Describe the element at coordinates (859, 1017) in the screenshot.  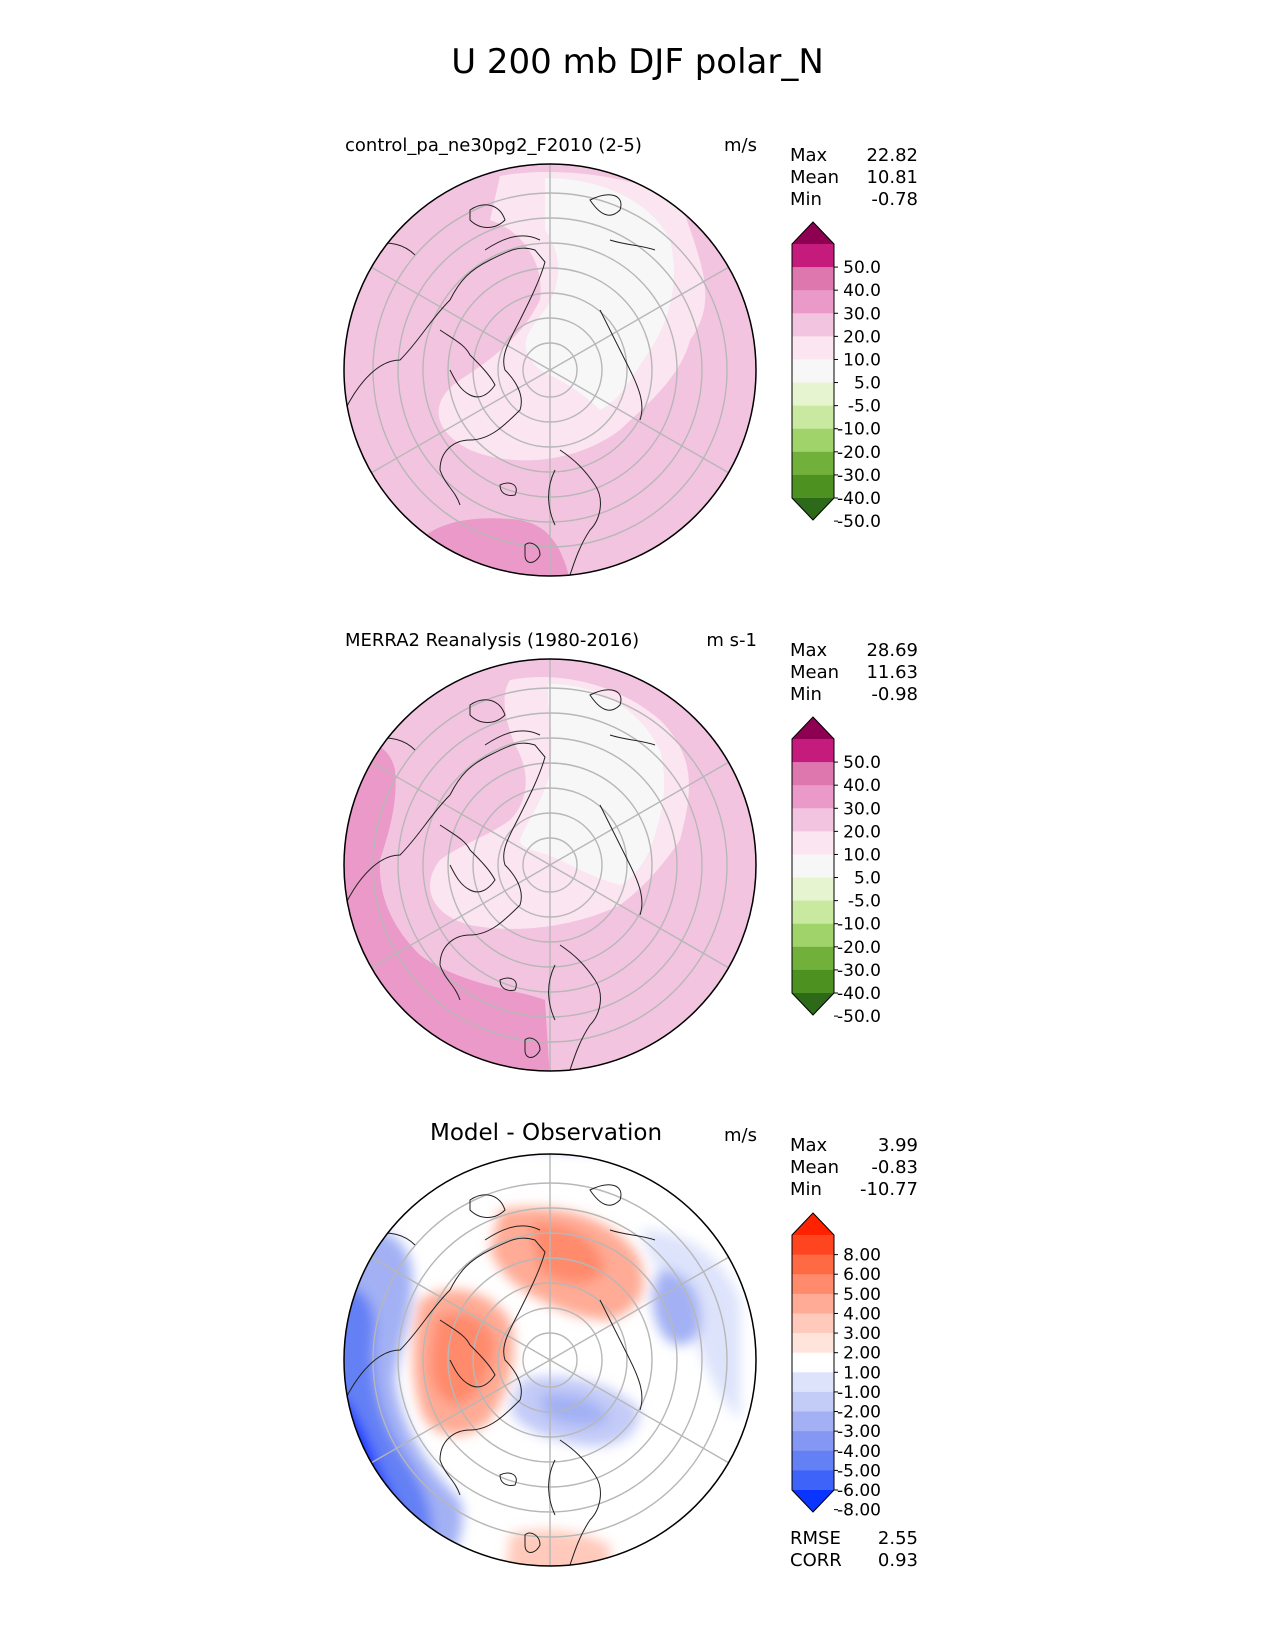
I see `colorbar-tick-label: -50.0` at that location.